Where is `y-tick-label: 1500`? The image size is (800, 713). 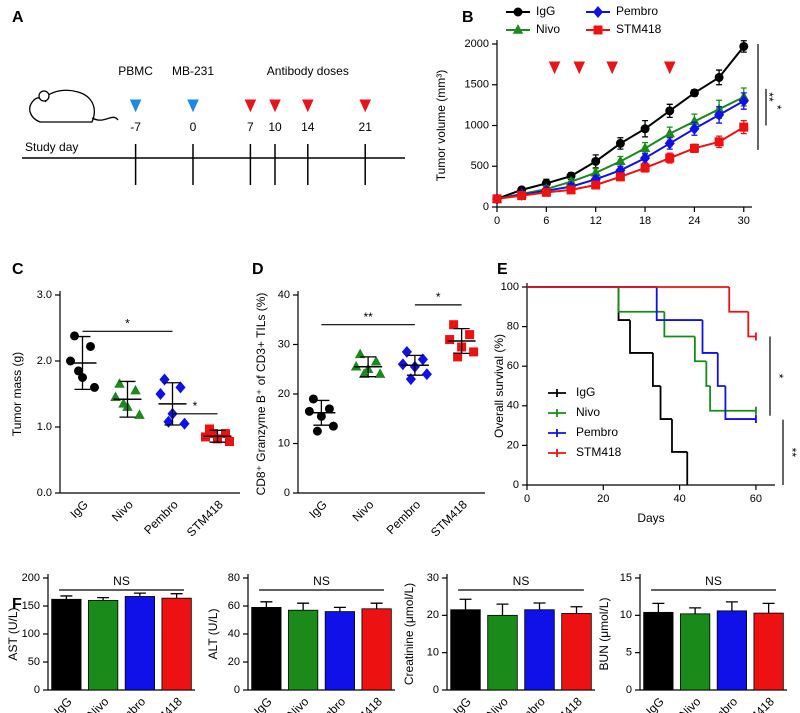 y-tick-label: 1500 is located at coordinates (477, 85).